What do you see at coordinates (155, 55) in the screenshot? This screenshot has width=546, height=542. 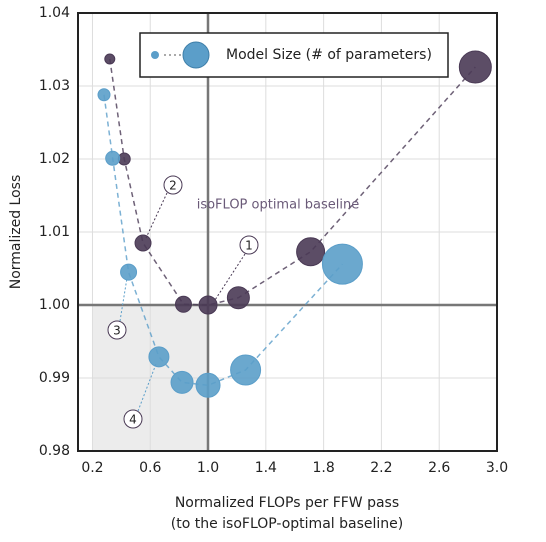 I see `legend-small` at bounding box center [155, 55].